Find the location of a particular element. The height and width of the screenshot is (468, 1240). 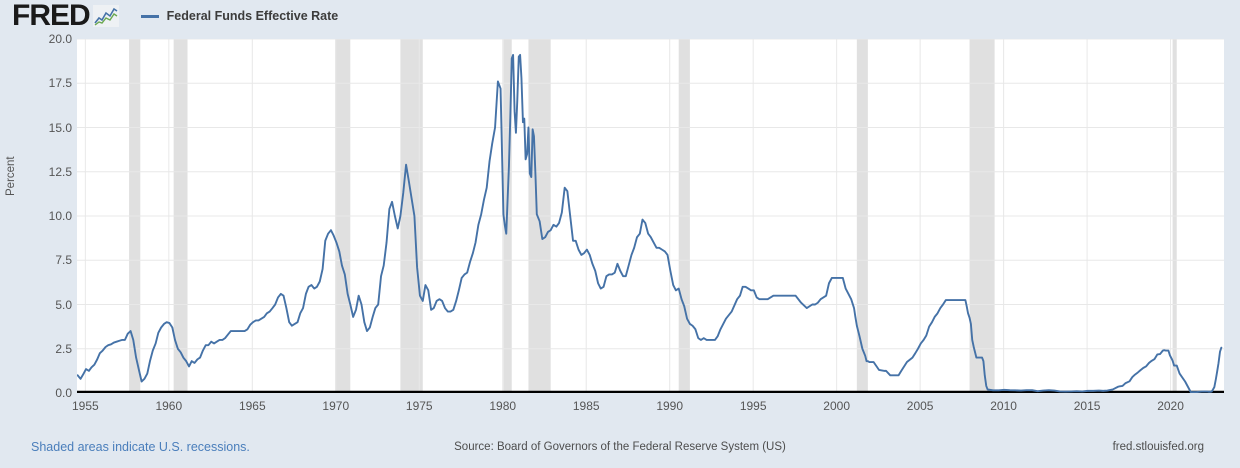

x-axis-tick-label: 1980 is located at coordinates (503, 406).